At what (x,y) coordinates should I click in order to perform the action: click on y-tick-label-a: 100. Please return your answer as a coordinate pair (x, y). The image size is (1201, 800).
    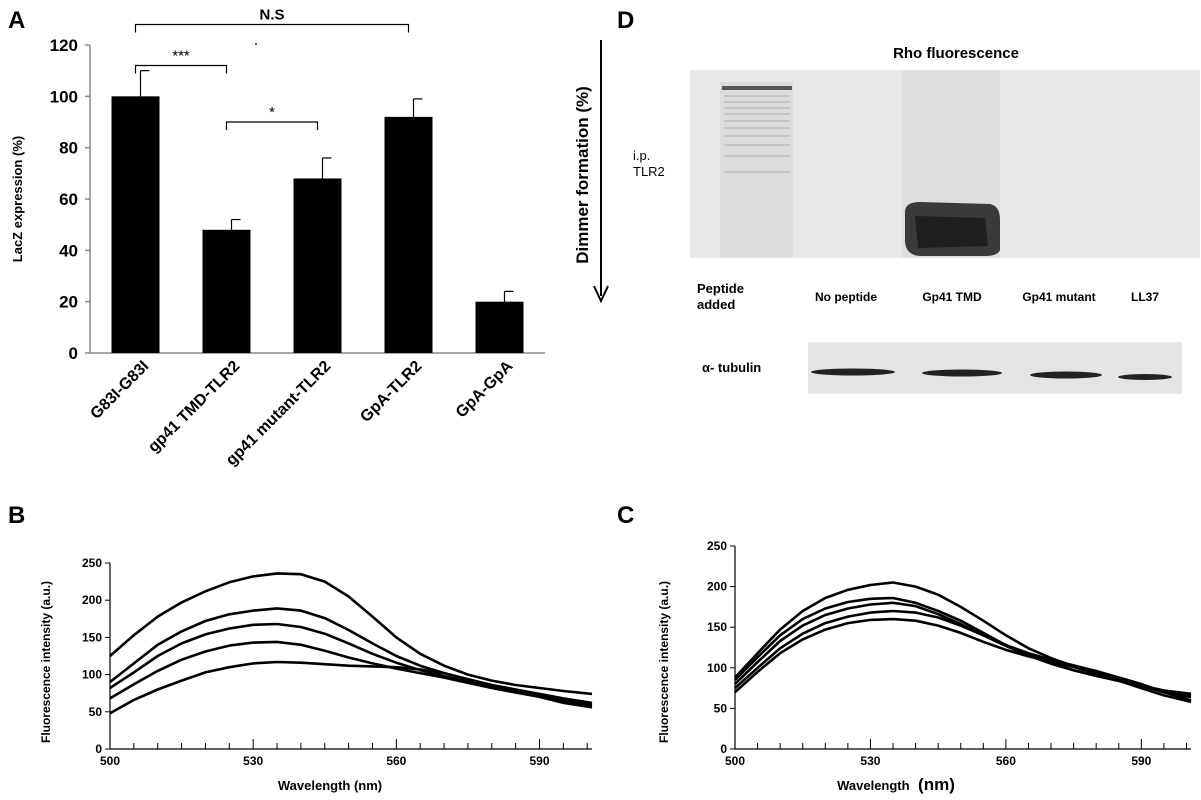
    Looking at the image, I should click on (64, 96).